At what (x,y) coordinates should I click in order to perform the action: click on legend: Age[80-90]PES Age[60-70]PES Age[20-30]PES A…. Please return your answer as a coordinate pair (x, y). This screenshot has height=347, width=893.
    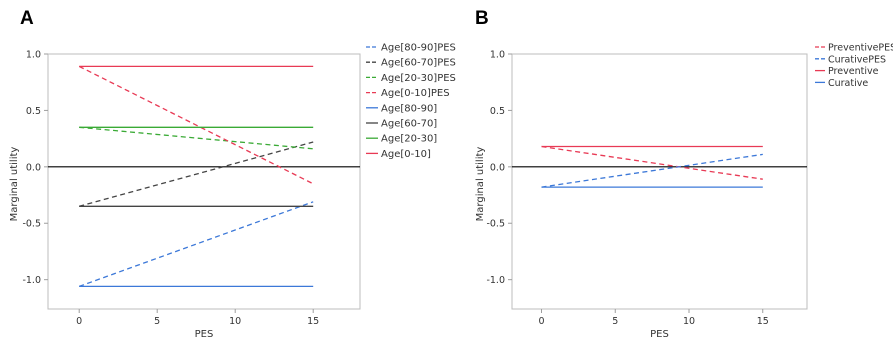
    Looking at the image, I should click on (411, 101).